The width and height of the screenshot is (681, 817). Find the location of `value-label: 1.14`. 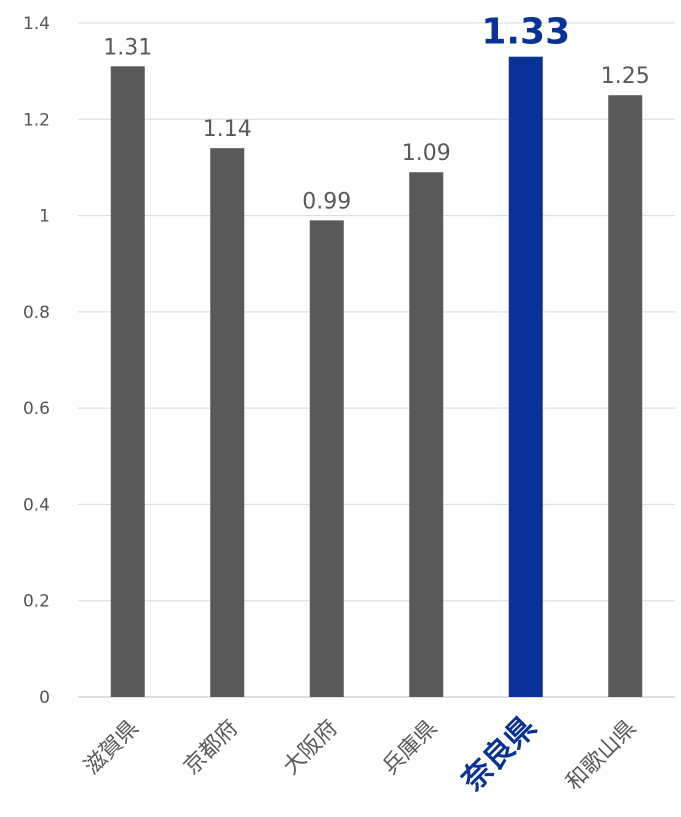

value-label: 1.14 is located at coordinates (227, 129).